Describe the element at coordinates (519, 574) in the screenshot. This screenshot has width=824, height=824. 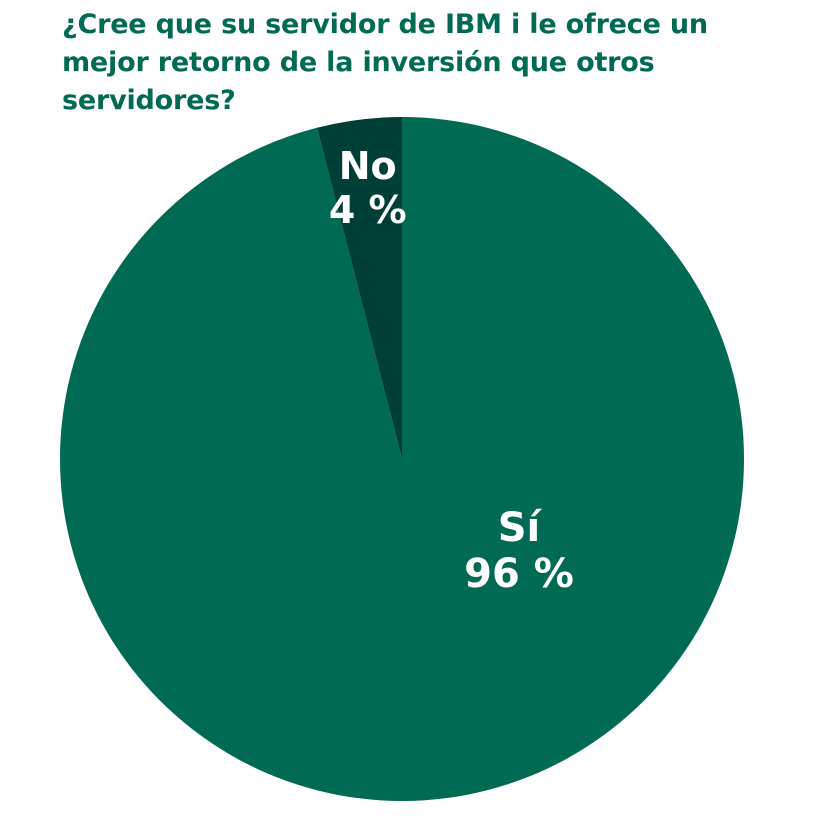
I see `slice-value-label: 96 %` at that location.